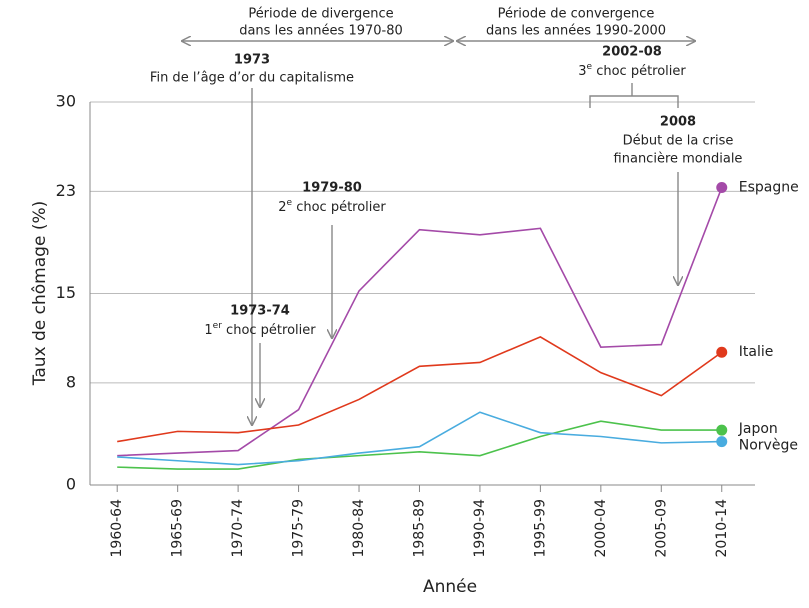  I want to click on x-tick-label: 1990-94, so click(480, 528).